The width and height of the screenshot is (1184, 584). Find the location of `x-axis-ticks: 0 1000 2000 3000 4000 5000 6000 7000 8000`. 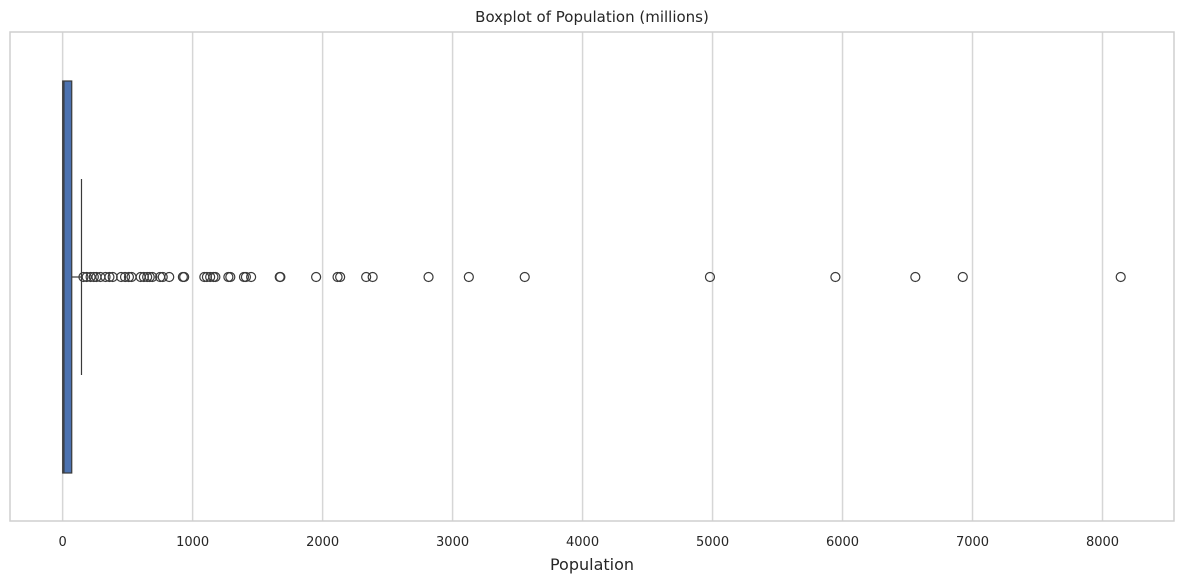

x-axis-ticks: 0 1000 2000 3000 4000 5000 6000 7000 8000 is located at coordinates (589, 542).